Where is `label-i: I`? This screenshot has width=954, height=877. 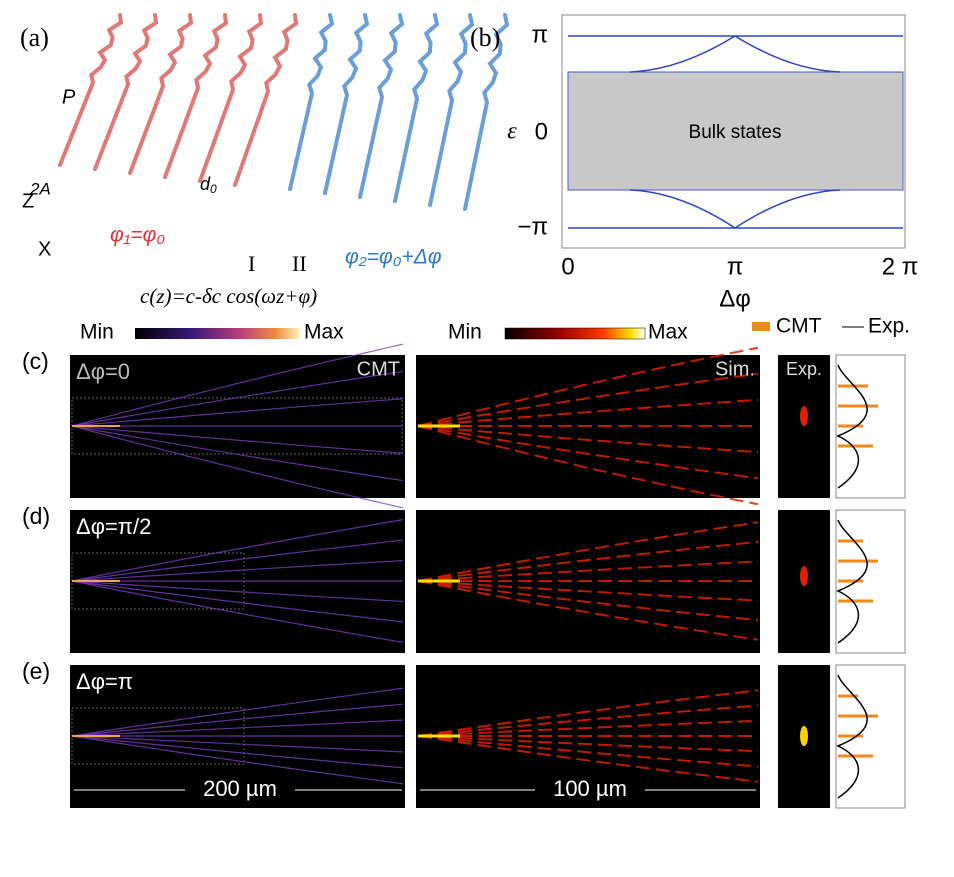 label-i: I is located at coordinates (251, 263).